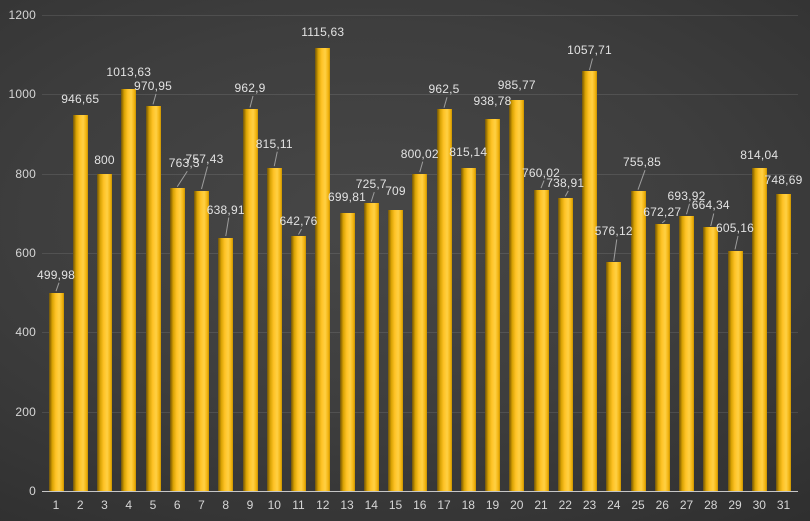 The height and width of the screenshot is (521, 810). Describe the element at coordinates (395, 190) in the screenshot. I see `bar-value-label: 709` at that location.